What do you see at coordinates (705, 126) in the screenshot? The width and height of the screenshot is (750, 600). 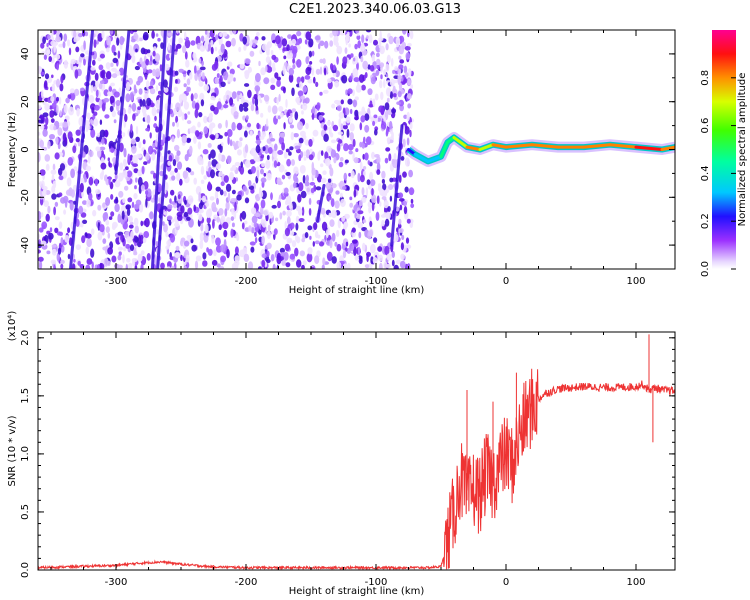 I see `colorbar-tick-label: 0.6` at bounding box center [705, 126].